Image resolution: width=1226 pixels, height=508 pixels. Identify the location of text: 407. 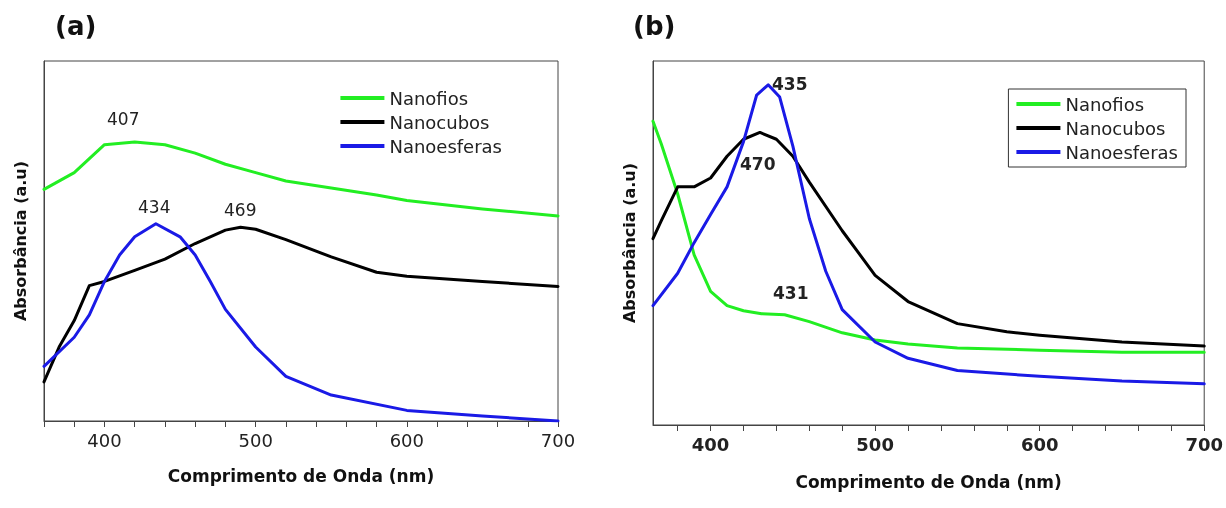
(123, 118).